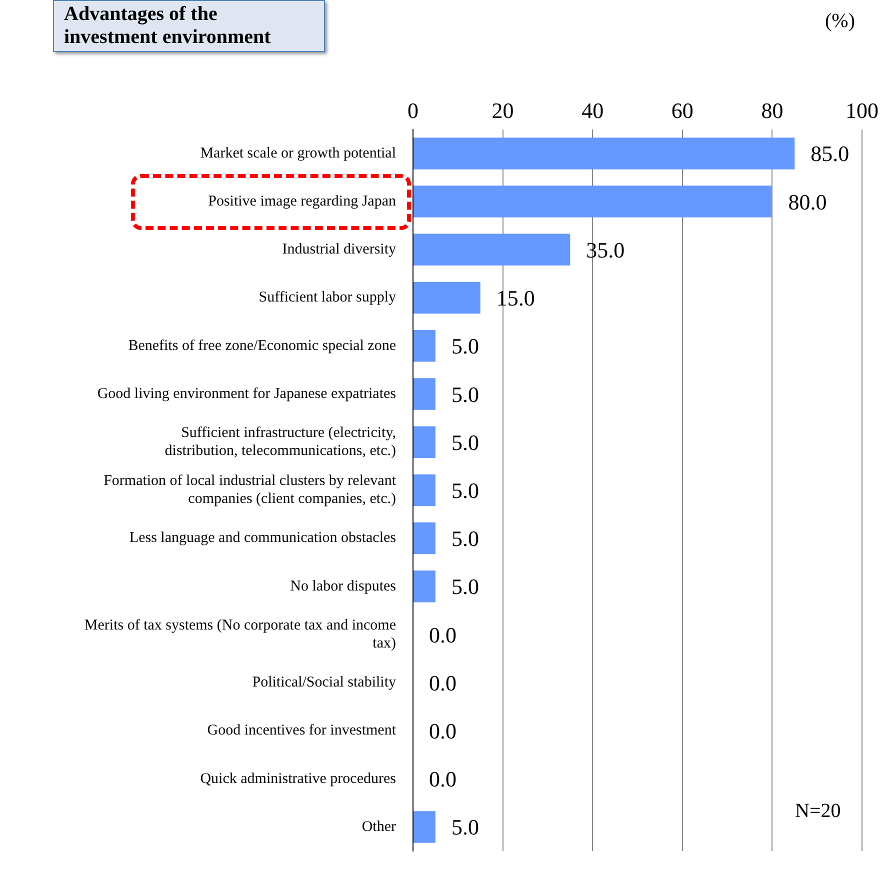 The height and width of the screenshot is (872, 887). I want to click on x-tick-label: 40, so click(593, 110).